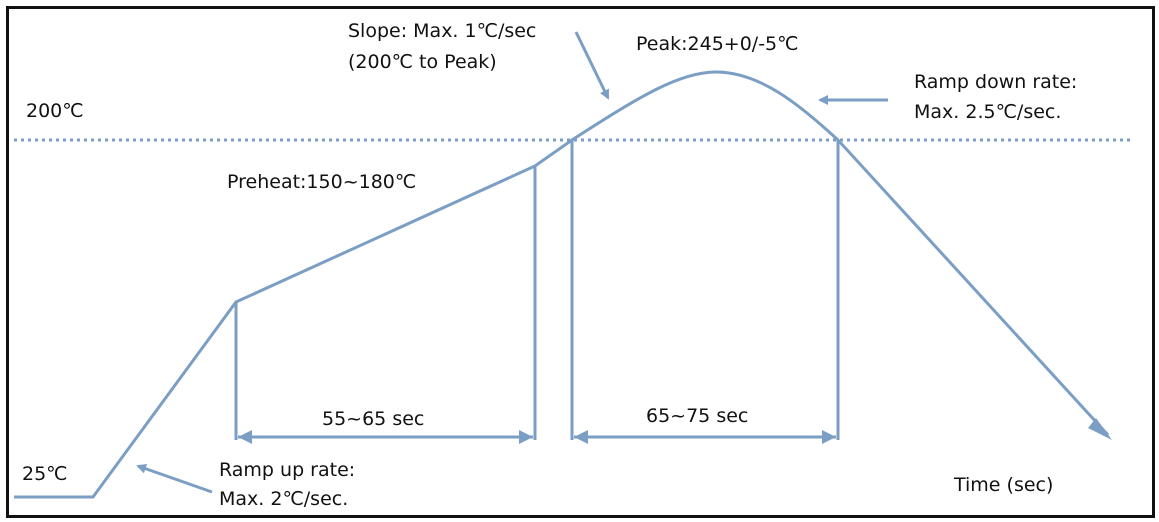 The image size is (1159, 522). I want to click on ramp-up-pointer-arrow, so click(174, 478).